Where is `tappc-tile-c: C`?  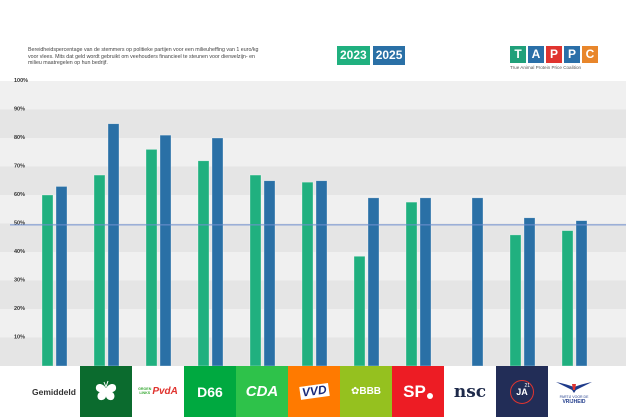 tappc-tile-c: C is located at coordinates (590, 54).